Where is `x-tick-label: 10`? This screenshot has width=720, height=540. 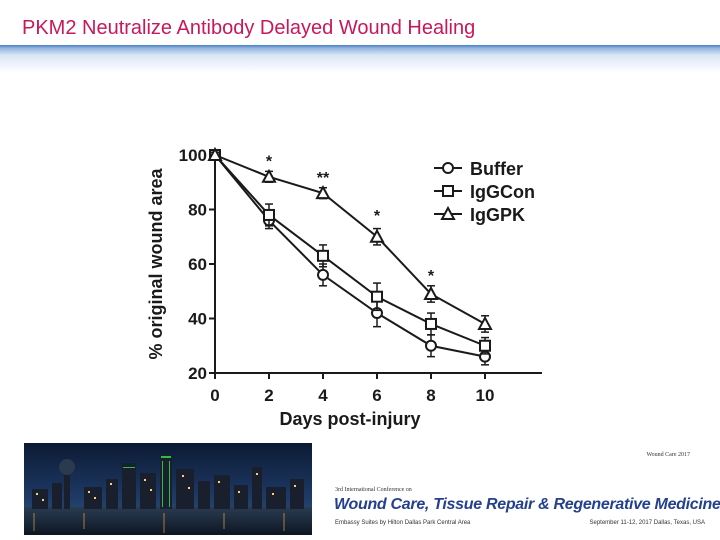
x-tick-label: 10 is located at coordinates (485, 395).